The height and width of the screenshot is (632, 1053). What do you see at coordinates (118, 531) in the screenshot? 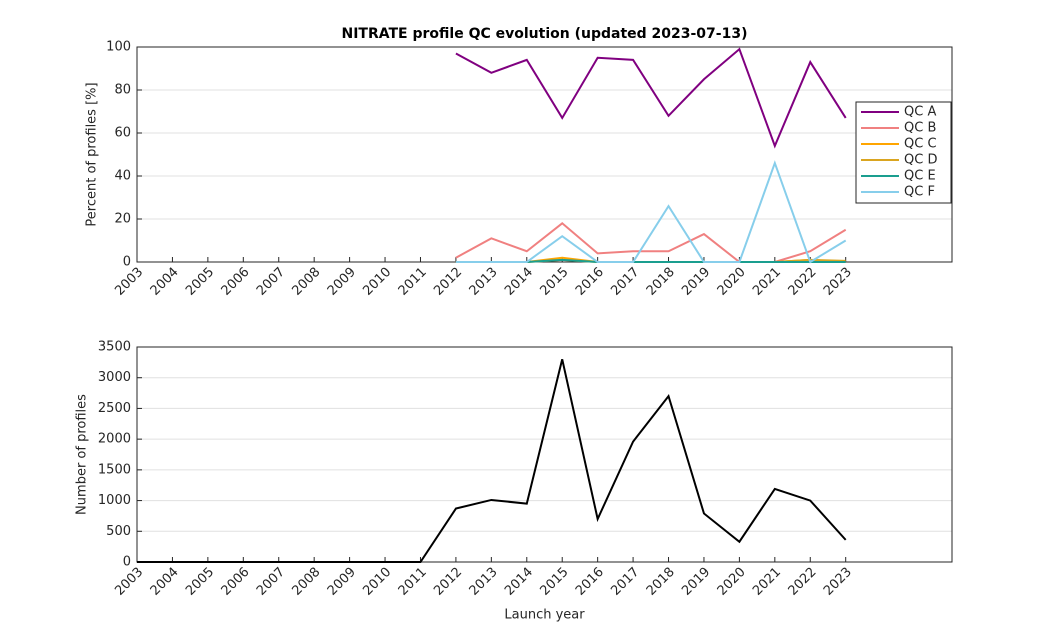
I see `y-tick-label: 500` at bounding box center [118, 531].